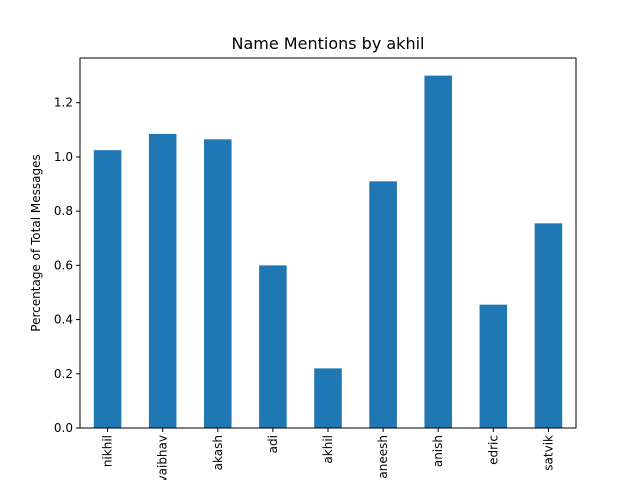  Describe the element at coordinates (108, 451) in the screenshot. I see `x-tick-label: nikhil` at that location.